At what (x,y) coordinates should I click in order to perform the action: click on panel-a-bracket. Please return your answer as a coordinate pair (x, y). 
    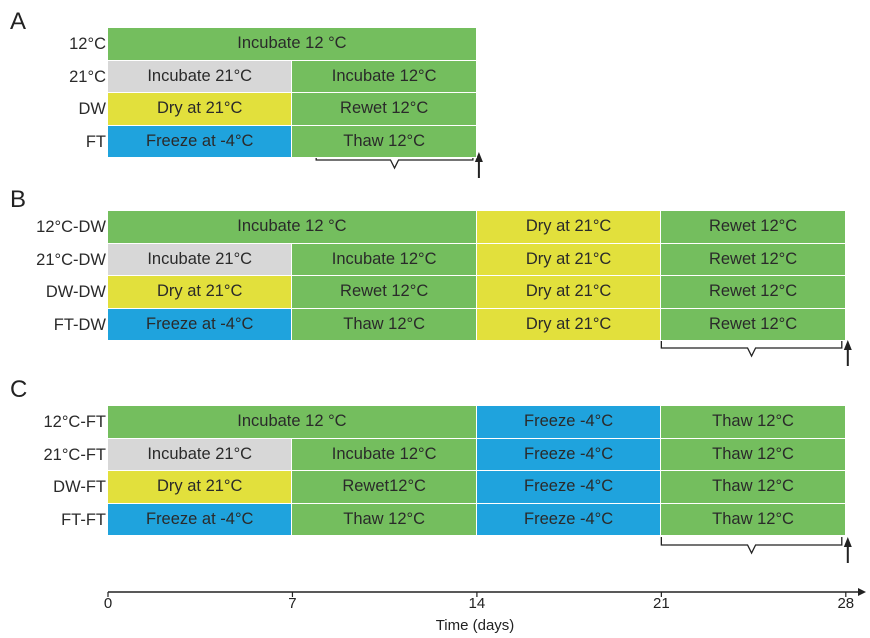
    Looking at the image, I should click on (394, 161).